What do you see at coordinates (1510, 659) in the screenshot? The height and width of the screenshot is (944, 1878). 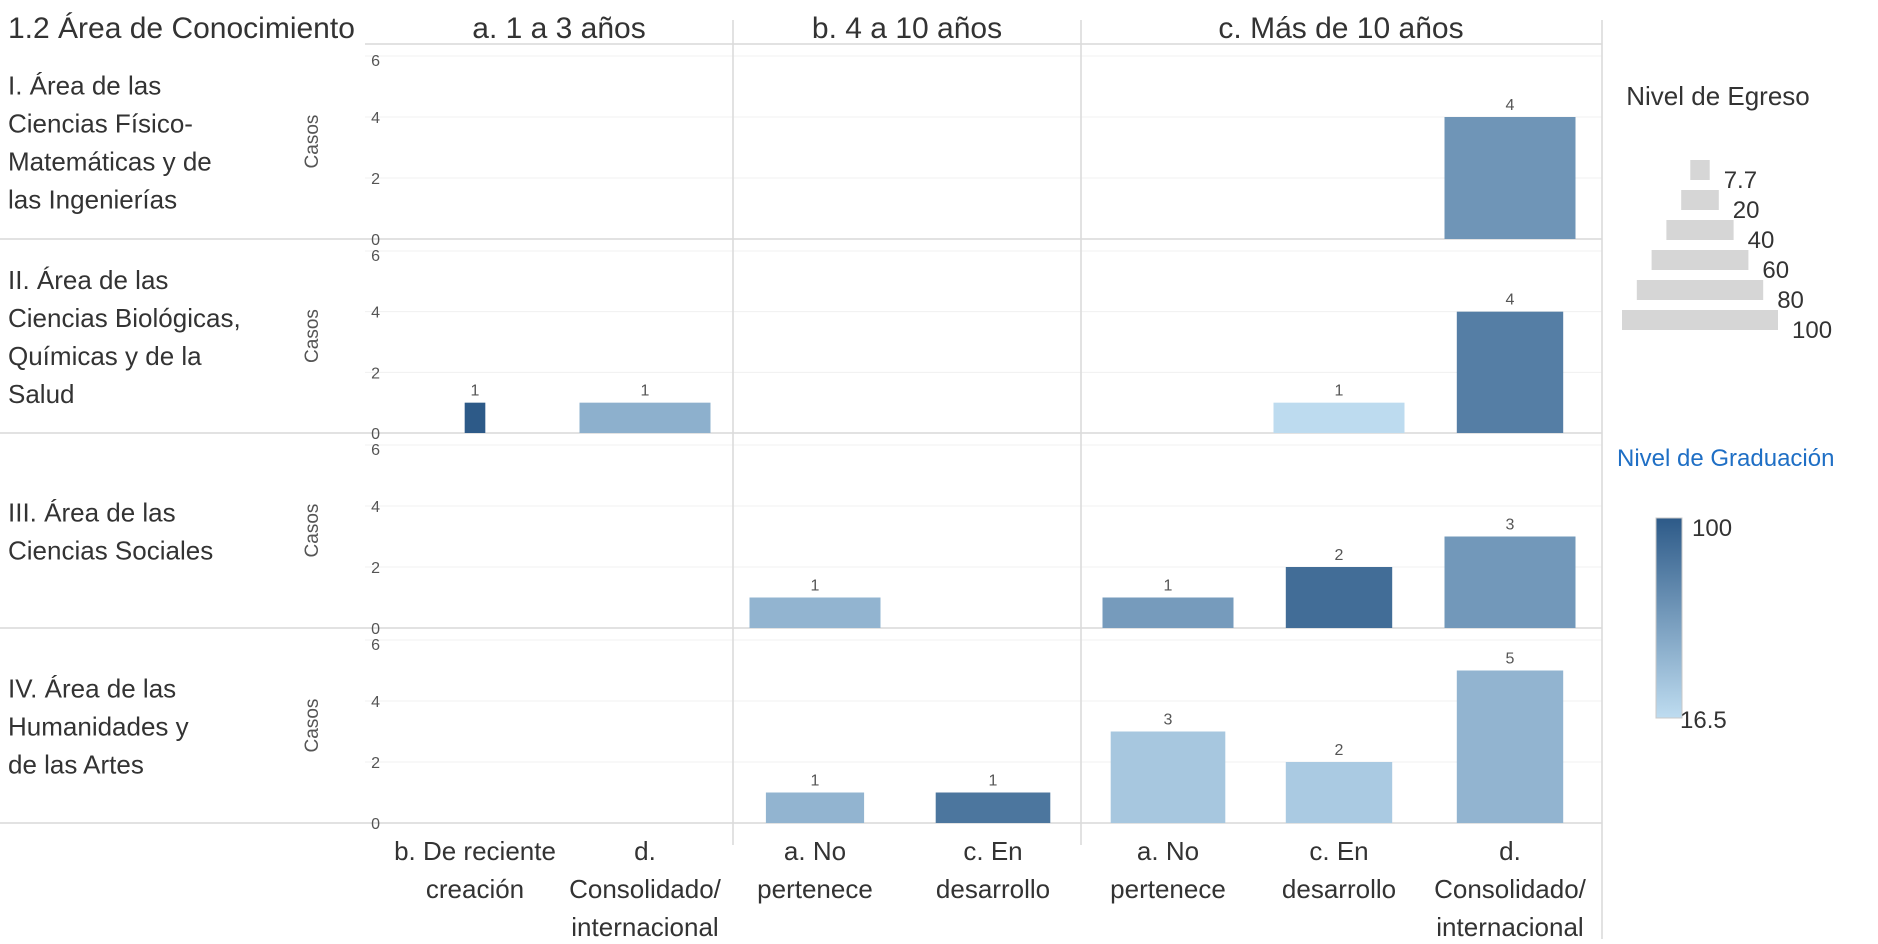 I see `bar-value-label: 5` at bounding box center [1510, 659].